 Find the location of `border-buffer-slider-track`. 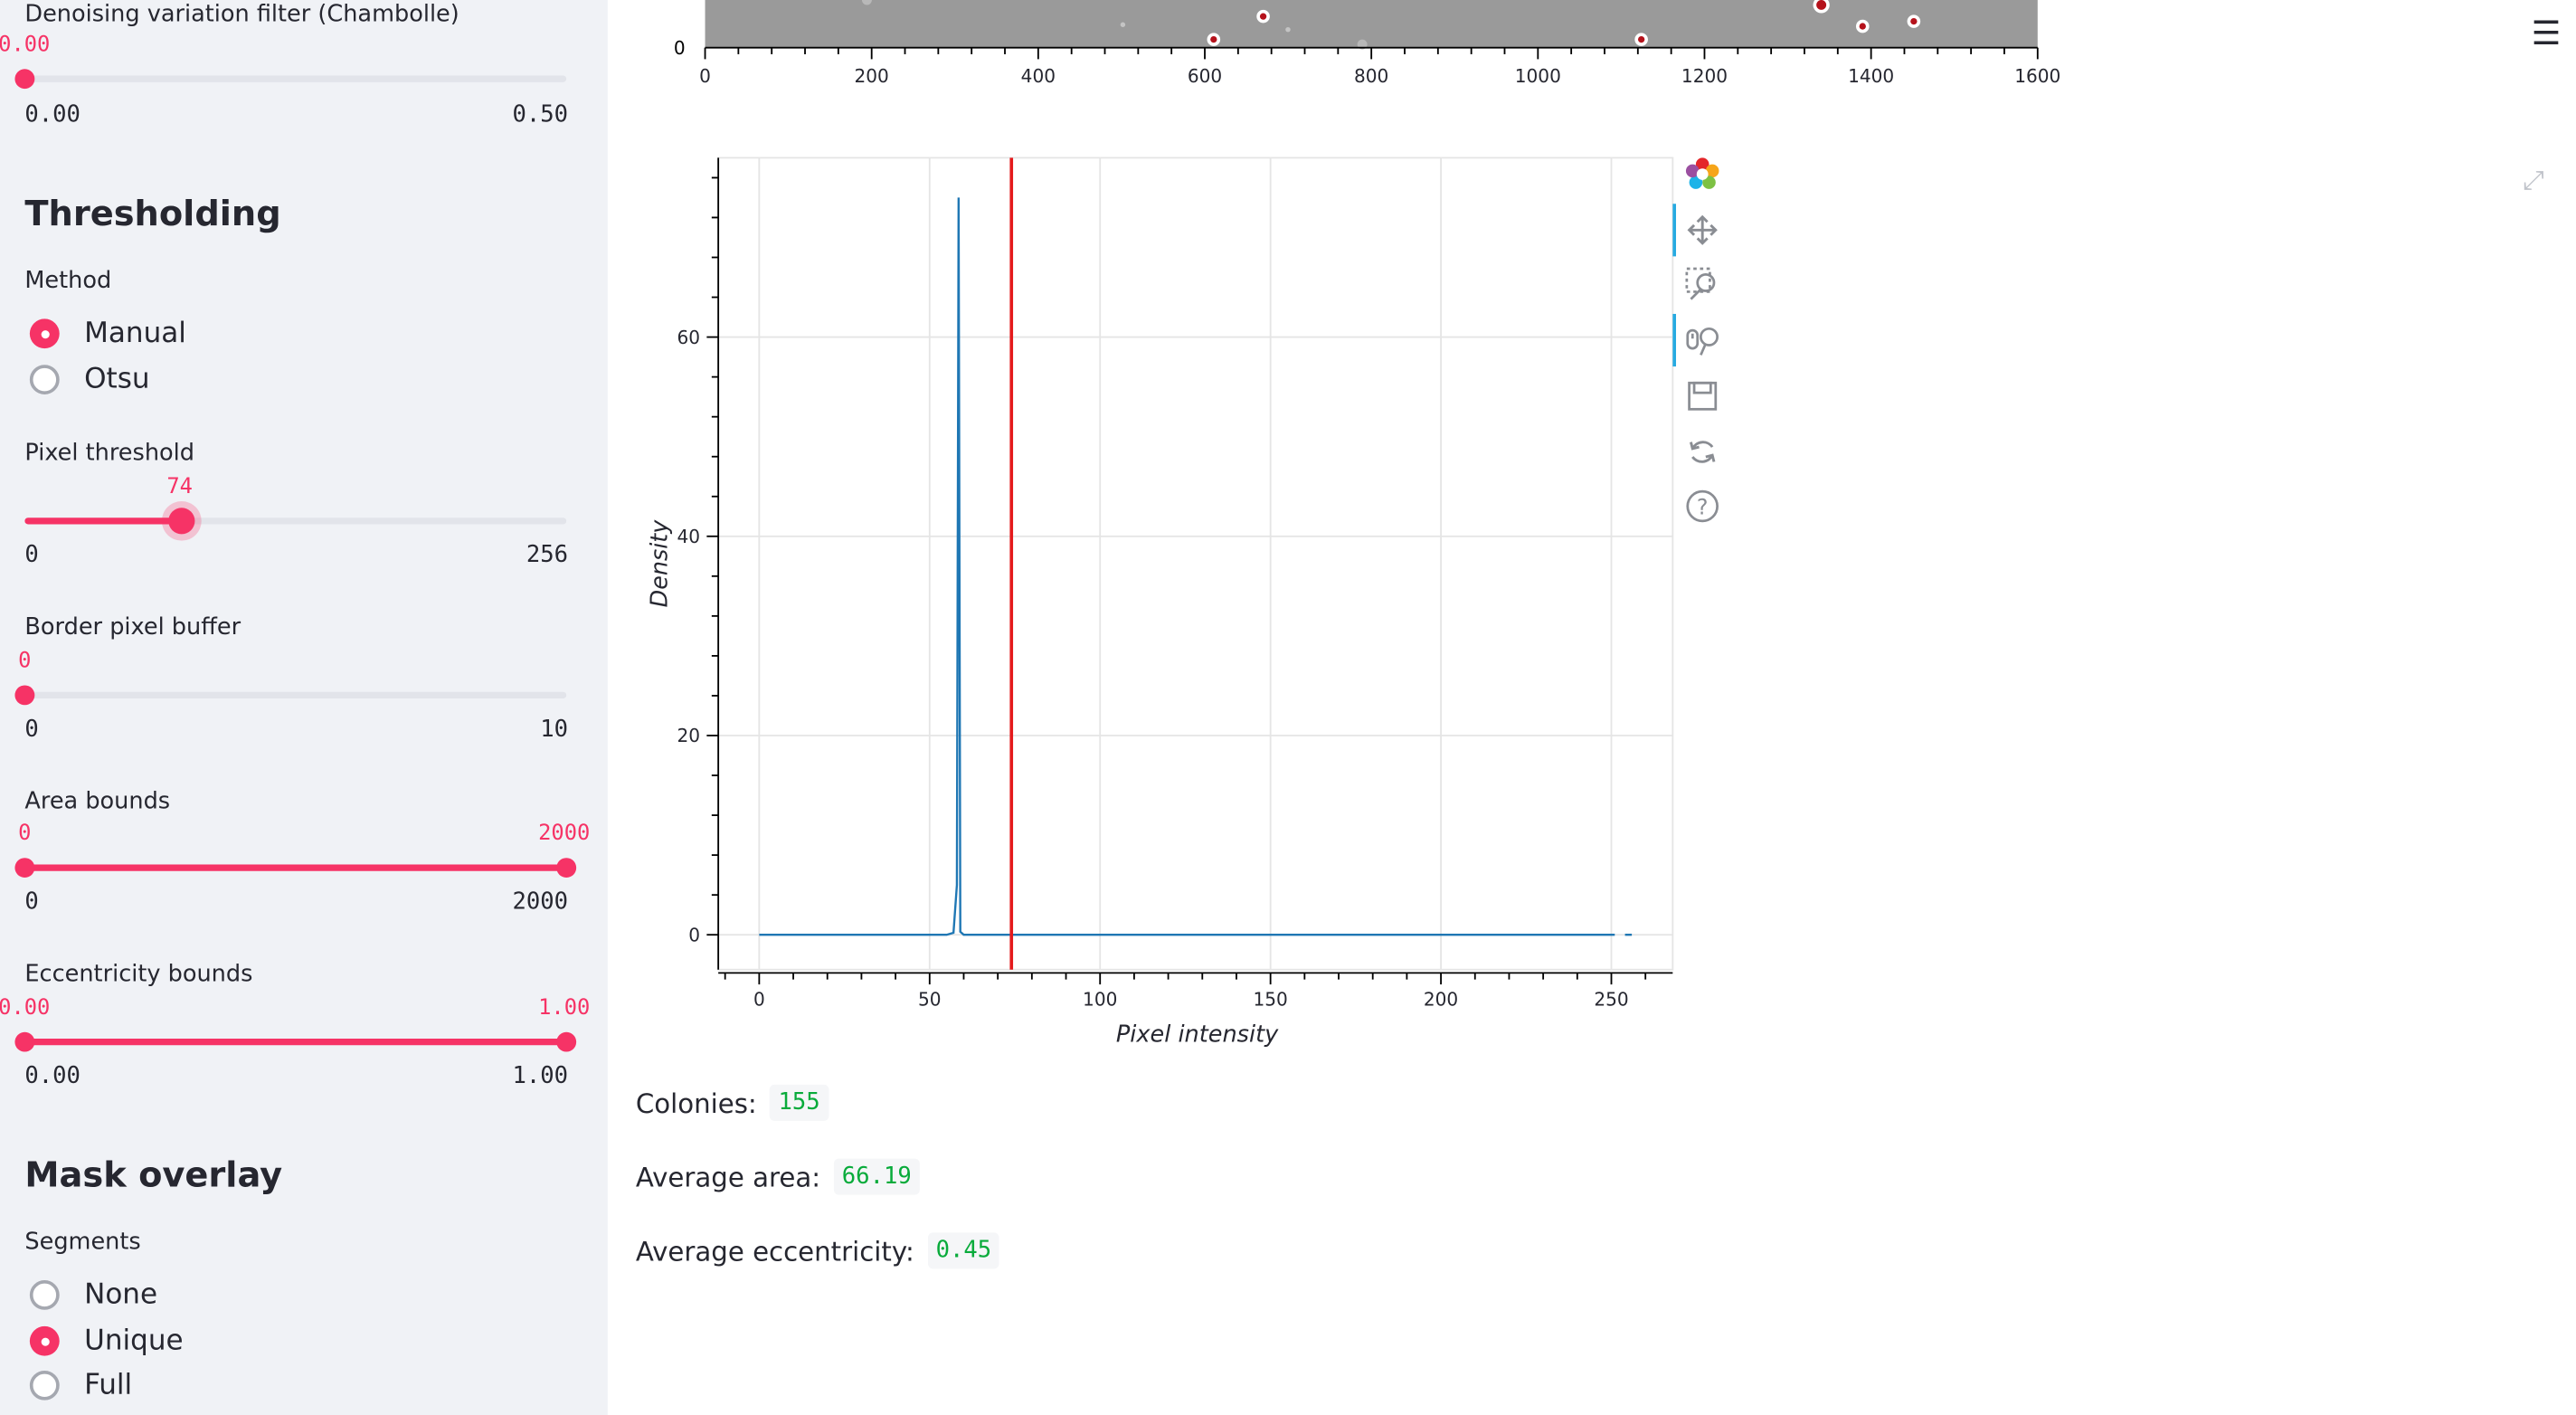

border-buffer-slider-track is located at coordinates (295, 695).